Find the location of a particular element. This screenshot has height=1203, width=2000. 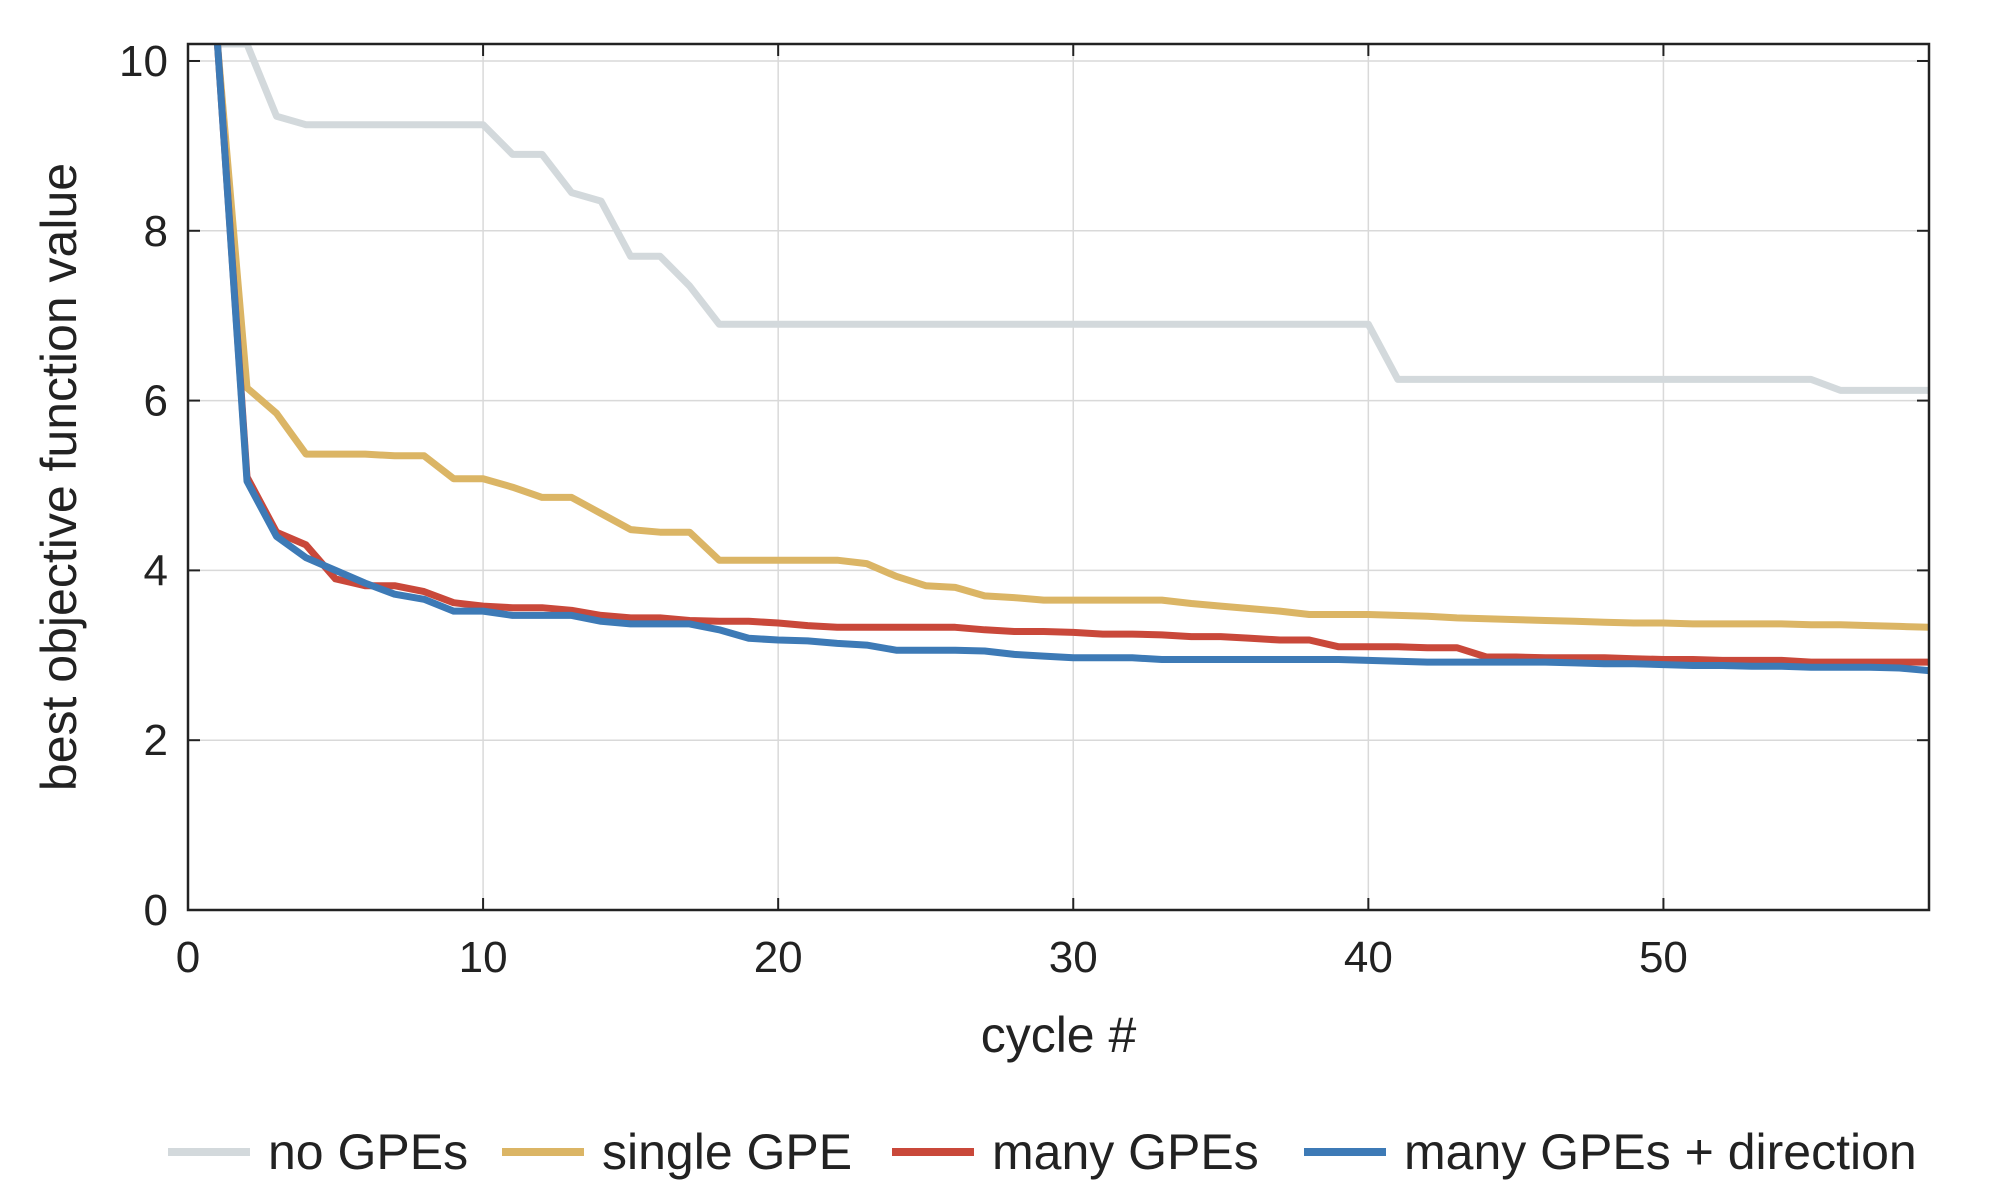

legend-label: many GPEs + direction is located at coordinates (1660, 1152).